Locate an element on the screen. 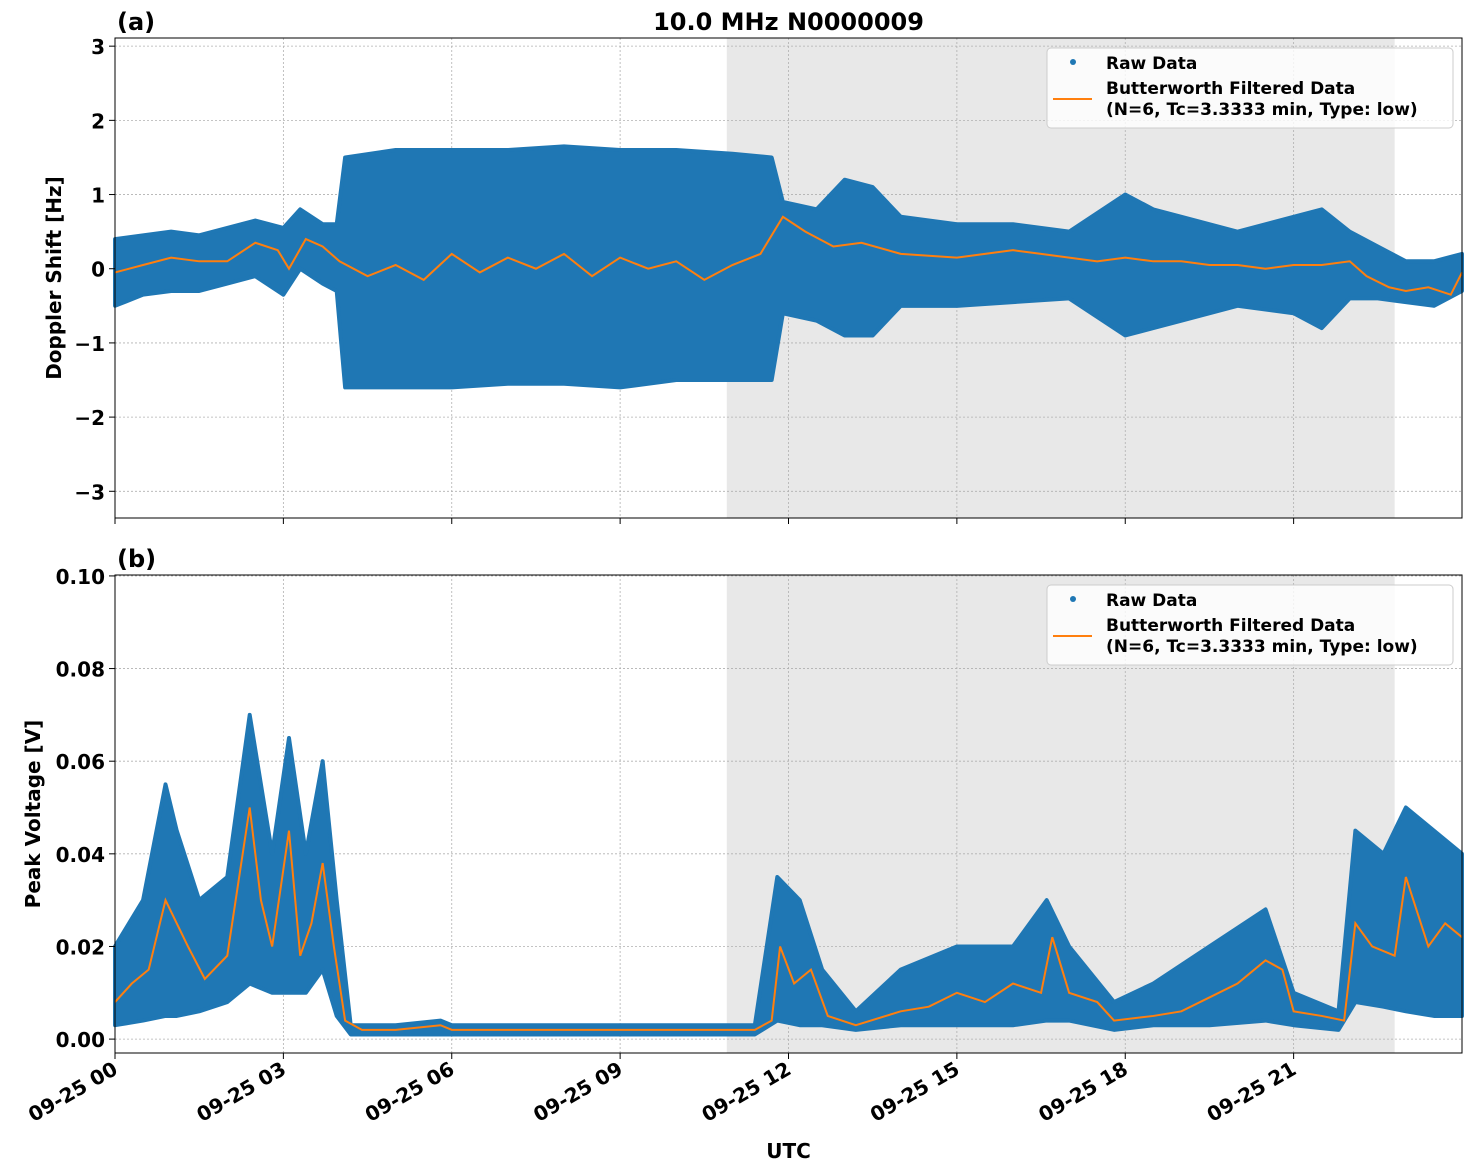  x-tick-label: 09-25 09 is located at coordinates (578, 1092).